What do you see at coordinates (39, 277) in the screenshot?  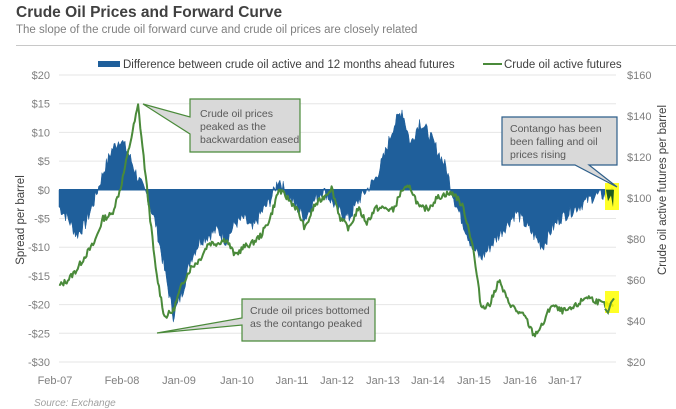 I see `left-tick-label: -$15` at bounding box center [39, 277].